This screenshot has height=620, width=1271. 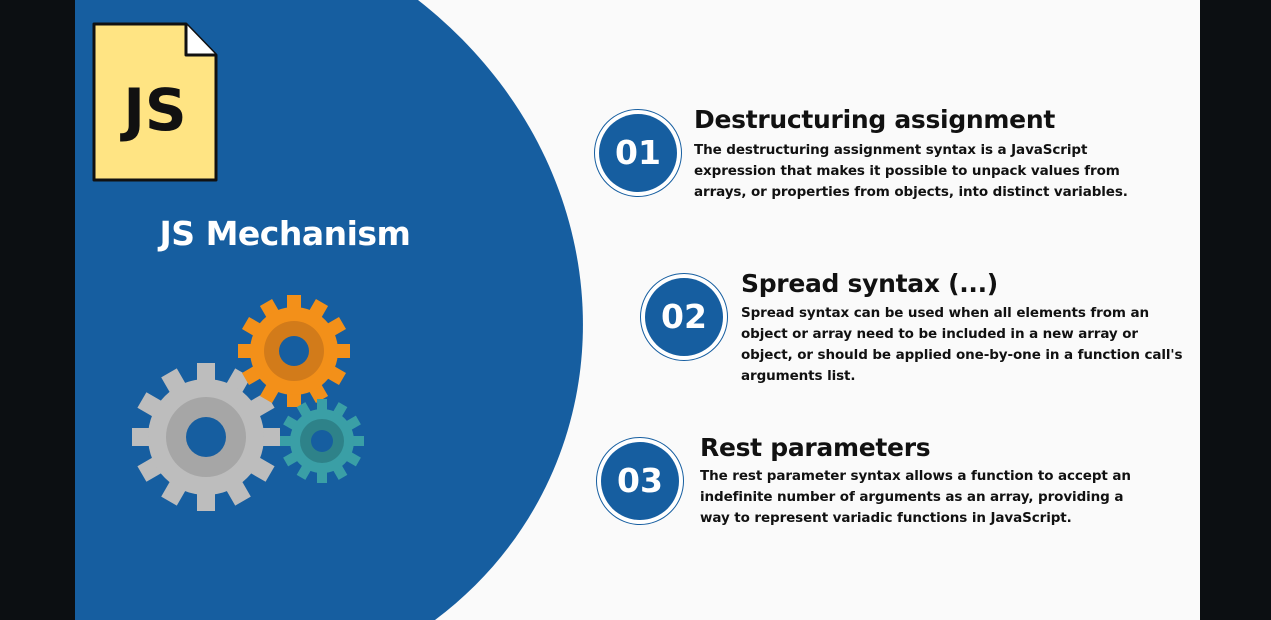 I want to click on js-file-icon: JS, so click(x=155, y=102).